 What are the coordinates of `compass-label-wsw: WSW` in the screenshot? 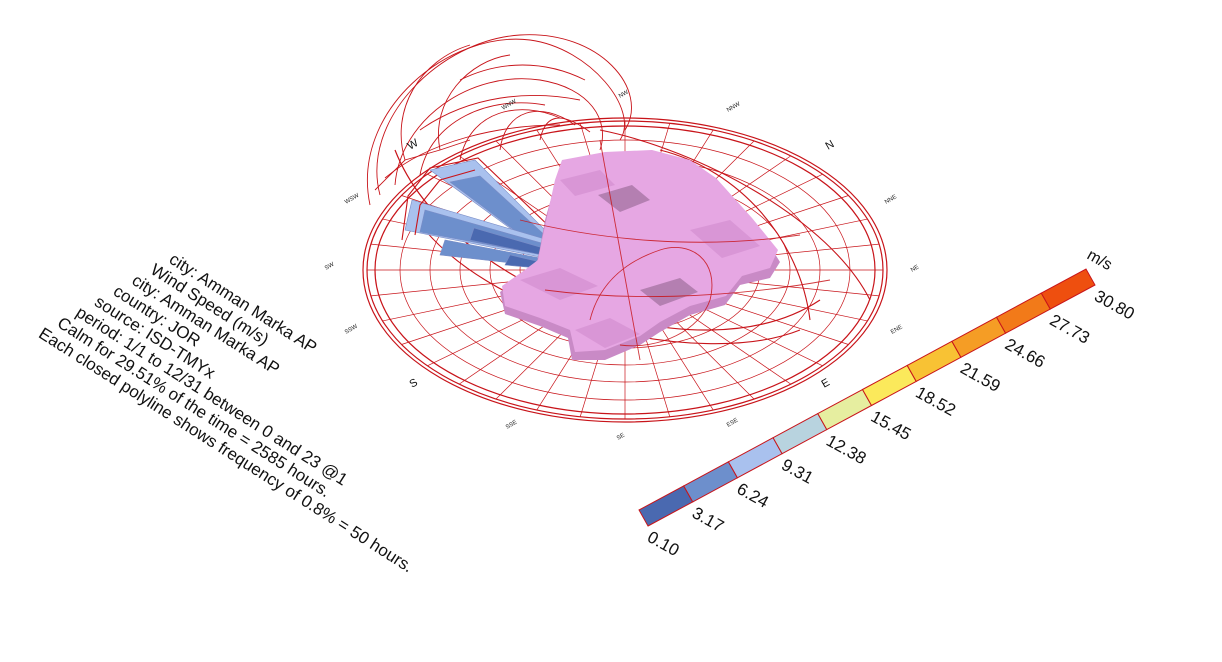 It's located at (352, 199).